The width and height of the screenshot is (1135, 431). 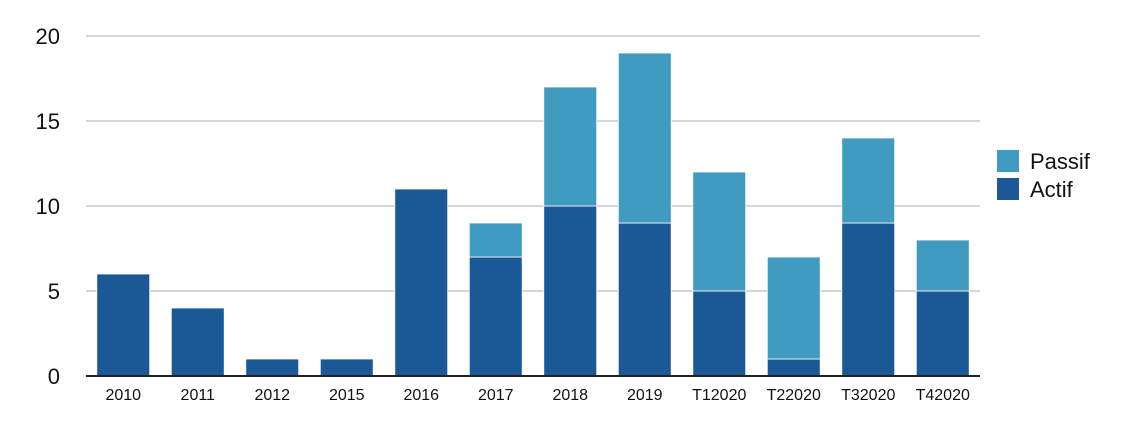 I want to click on y-tick-label: 20, so click(x=48, y=36).